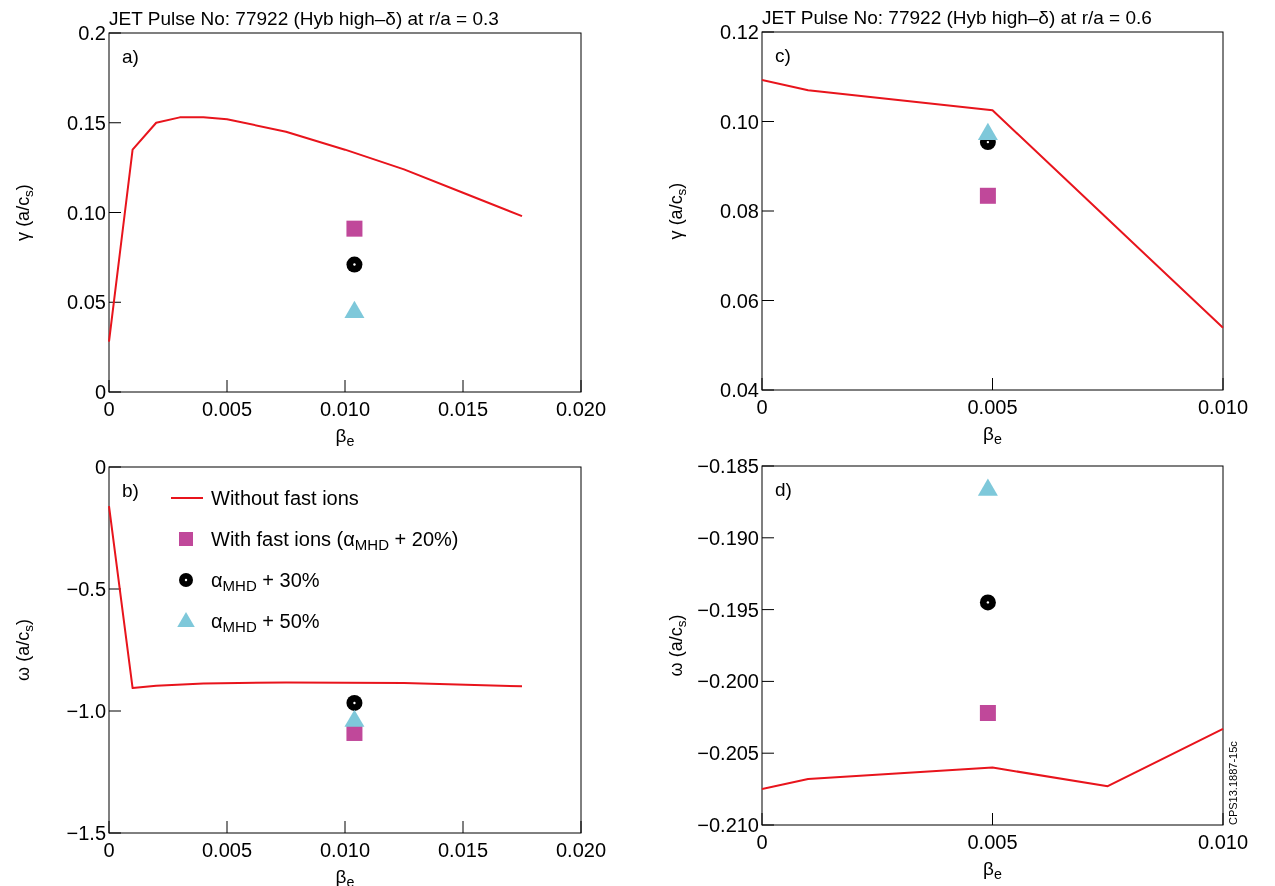  Describe the element at coordinates (739, 300) in the screenshot. I see `y-tick-label: 0.06` at that location.